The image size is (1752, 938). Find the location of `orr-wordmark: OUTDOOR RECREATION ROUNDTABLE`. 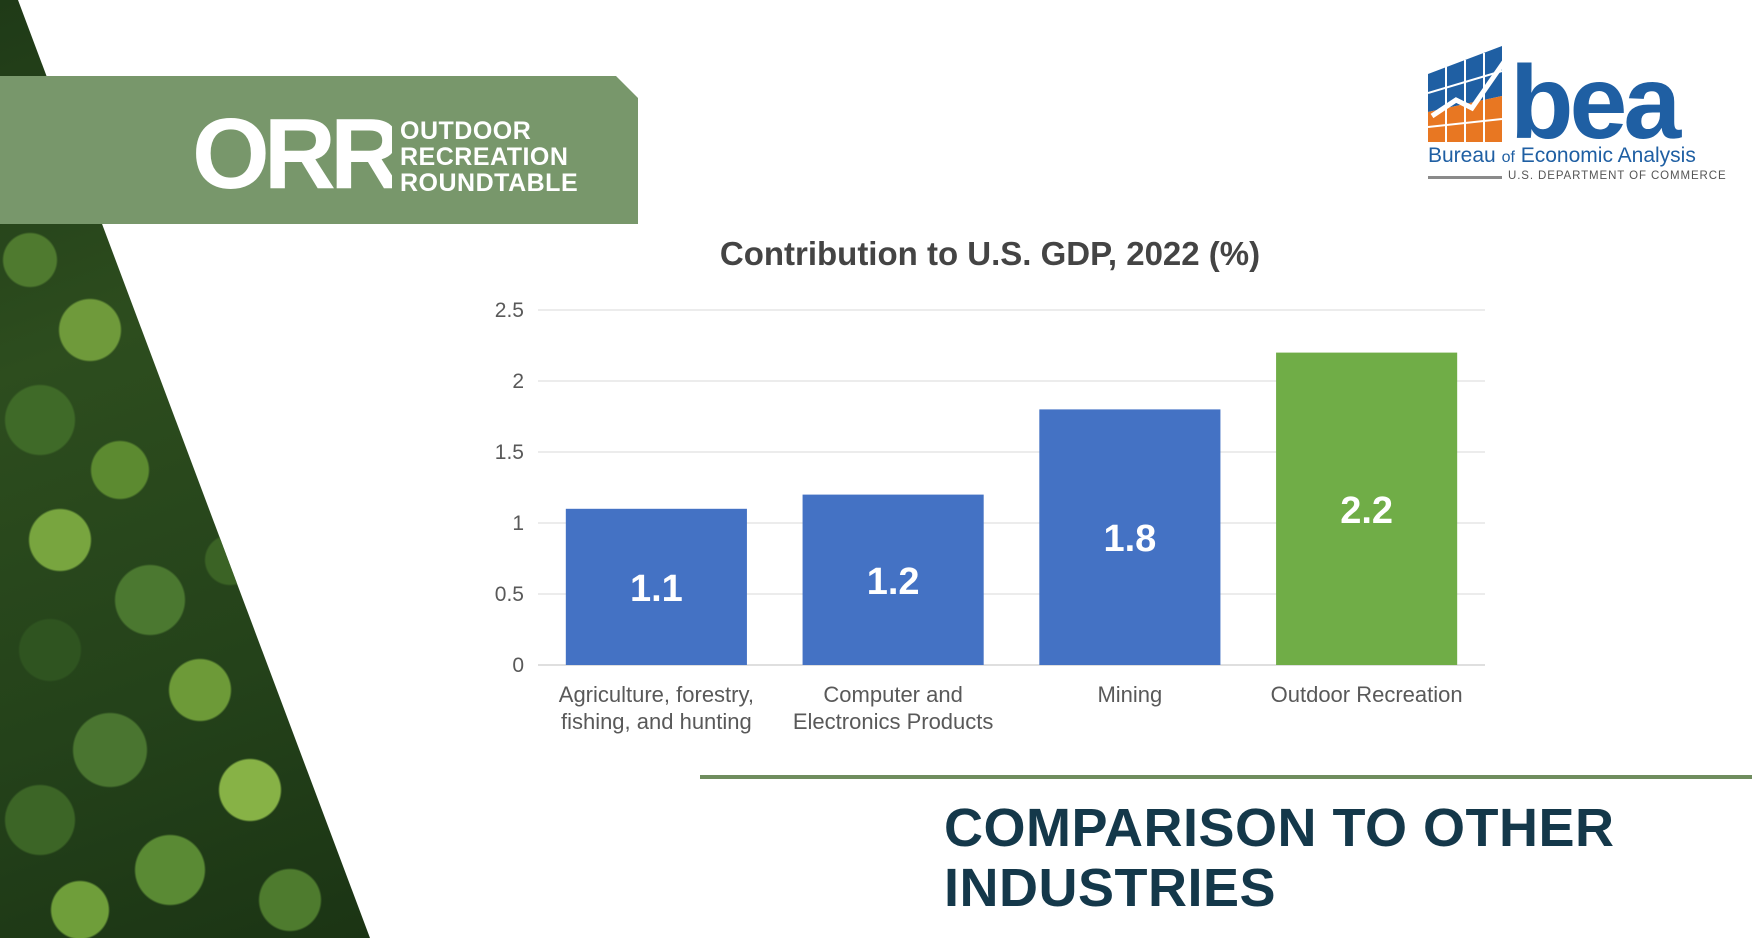

orr-wordmark: OUTDOOR RECREATION ROUNDTABLE is located at coordinates (489, 157).